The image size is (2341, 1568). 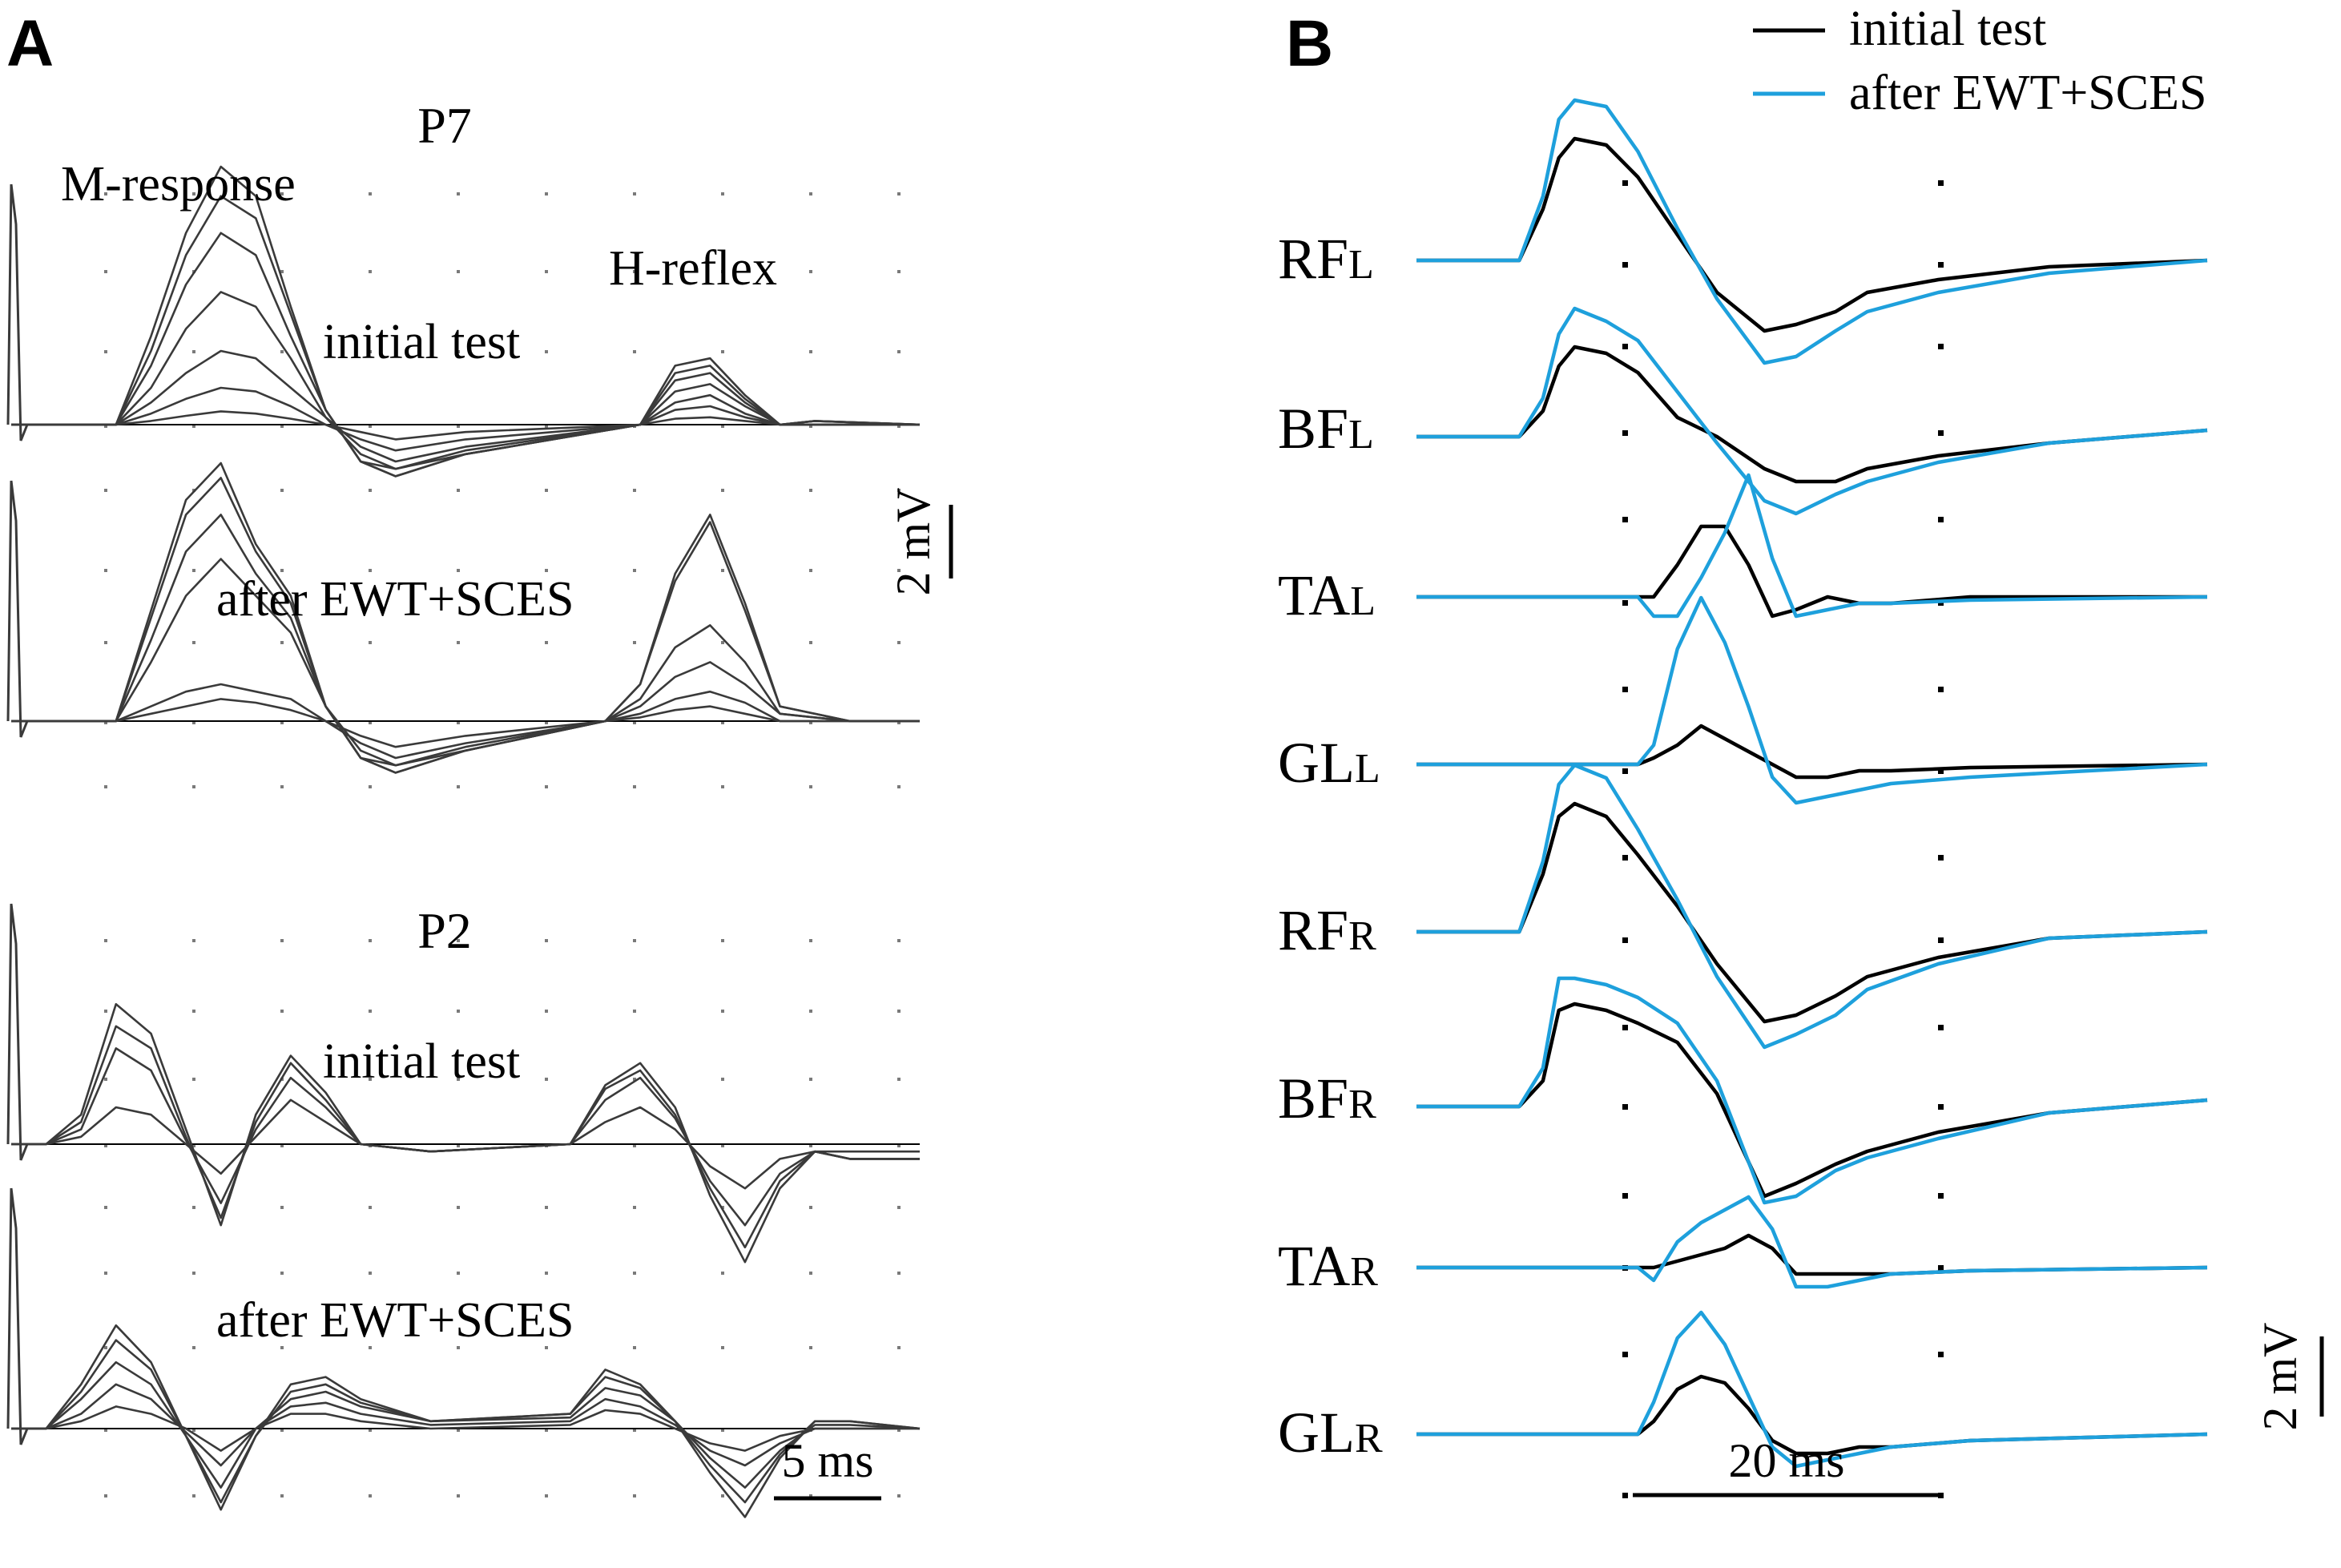 What do you see at coordinates (1326, 429) in the screenshot?
I see `muscle-label-bfl: BFL` at bounding box center [1326, 429].